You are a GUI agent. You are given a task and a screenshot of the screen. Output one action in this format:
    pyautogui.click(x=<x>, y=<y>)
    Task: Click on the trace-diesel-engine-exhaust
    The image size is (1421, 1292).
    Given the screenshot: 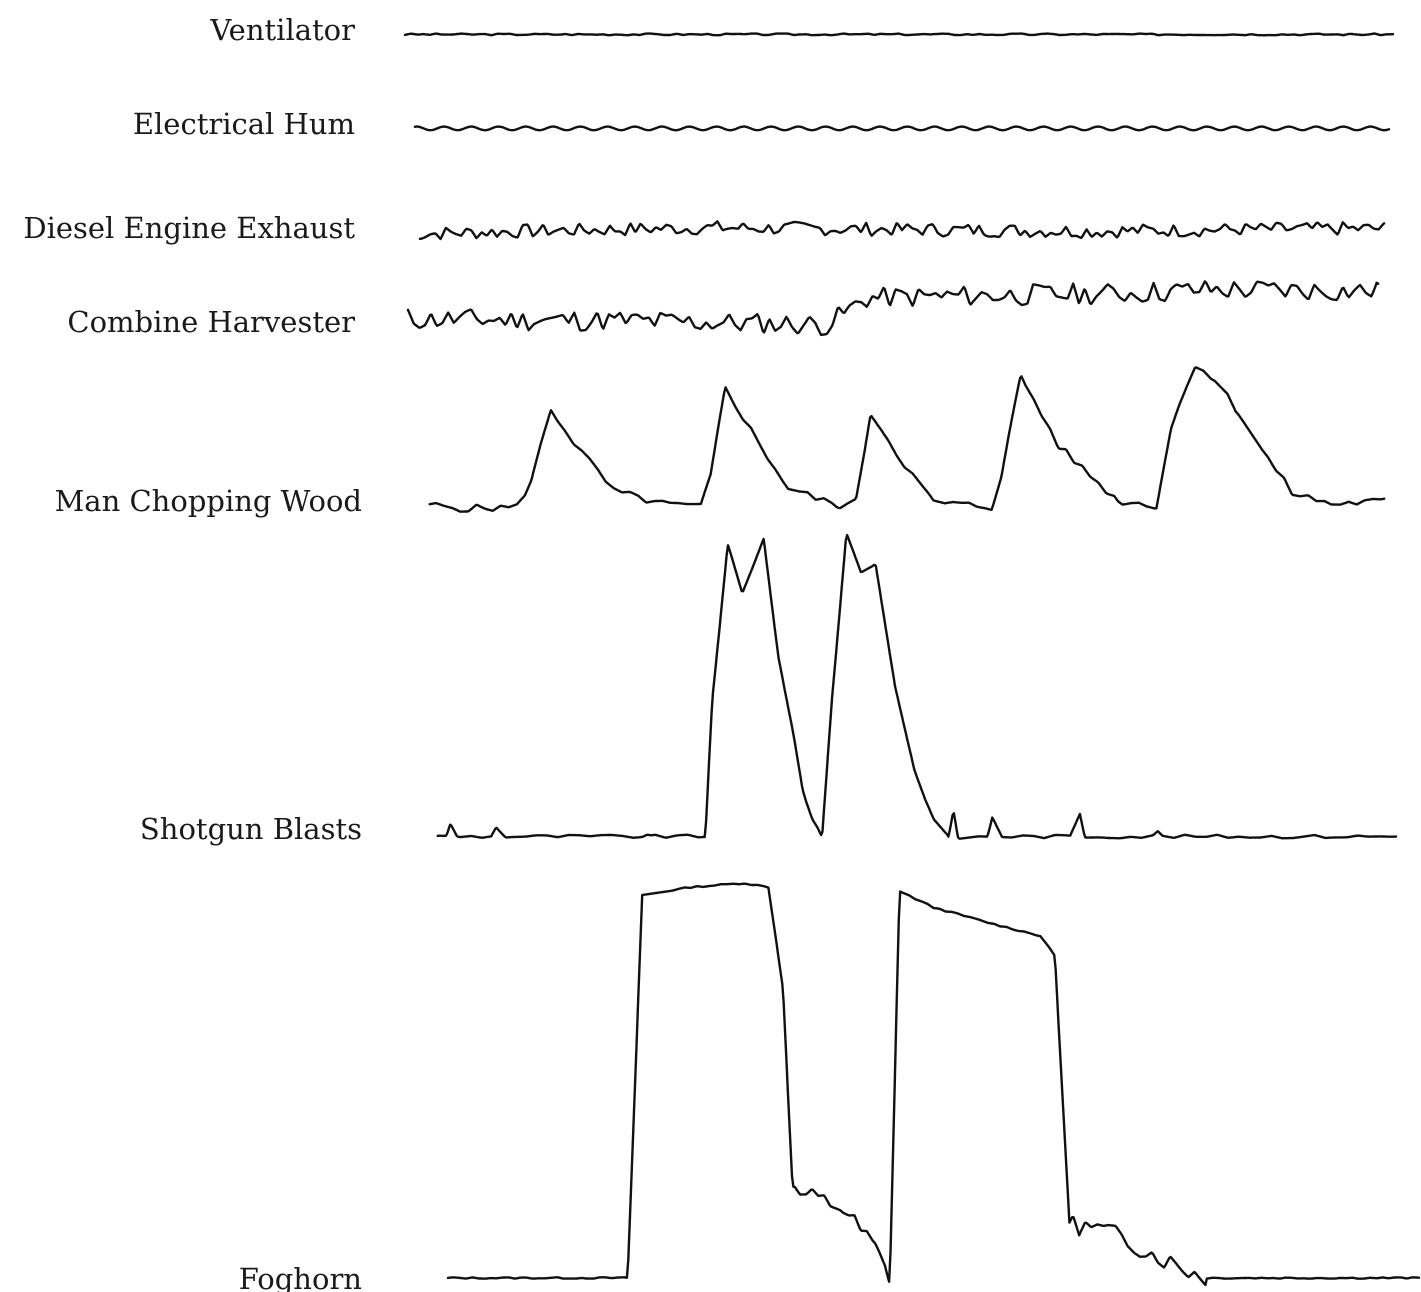 What is the action you would take?
    pyautogui.click(x=902, y=230)
    